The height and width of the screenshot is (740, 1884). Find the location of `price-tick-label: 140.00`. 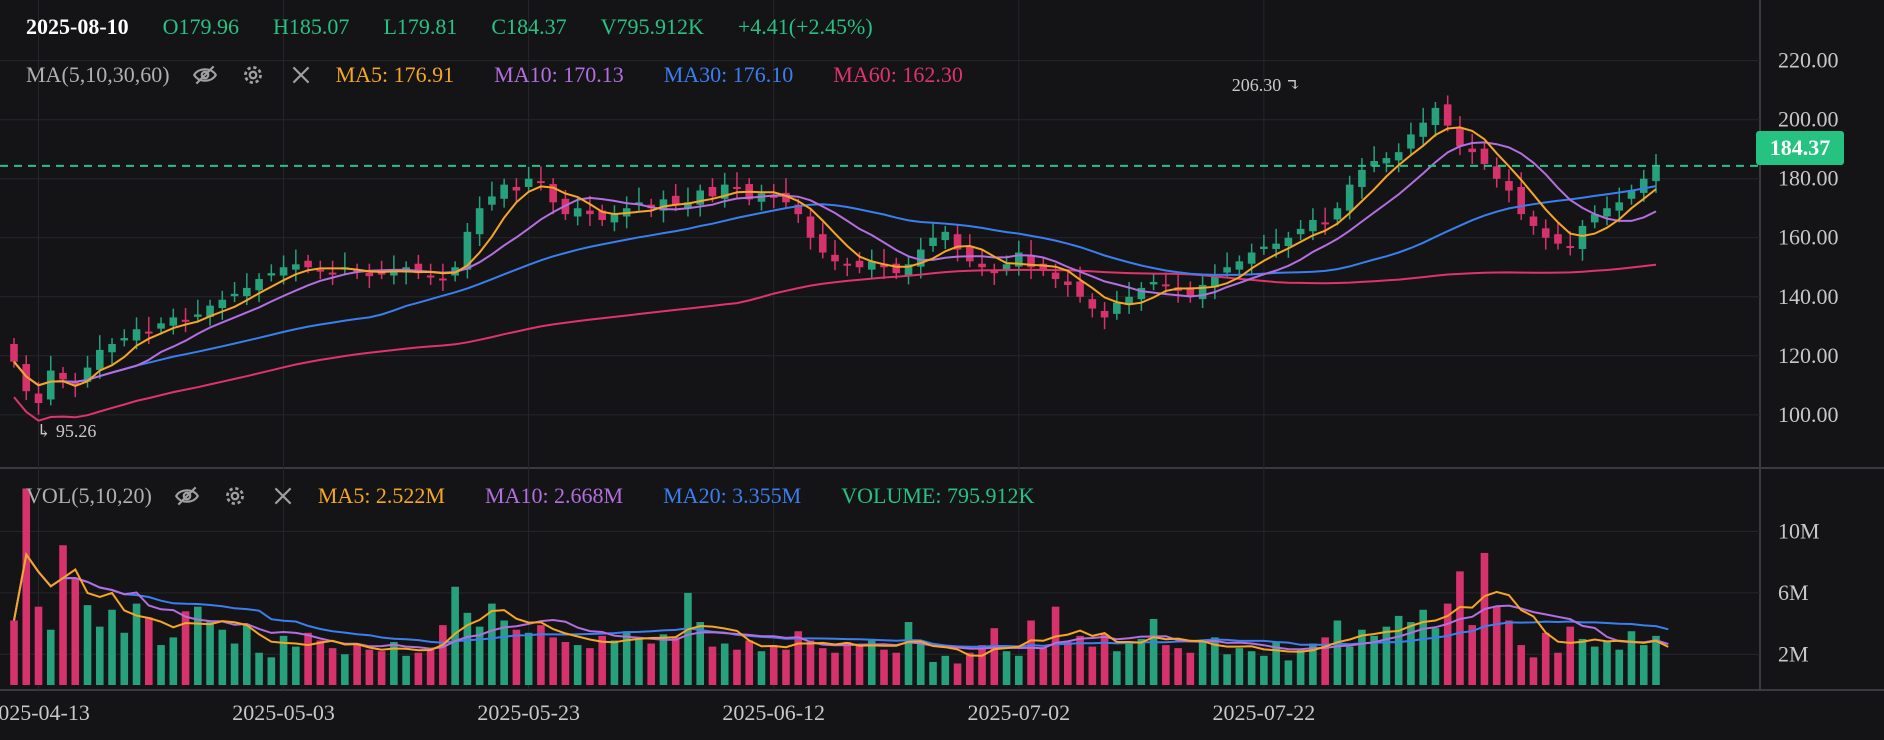

price-tick-label: 140.00 is located at coordinates (1808, 296).